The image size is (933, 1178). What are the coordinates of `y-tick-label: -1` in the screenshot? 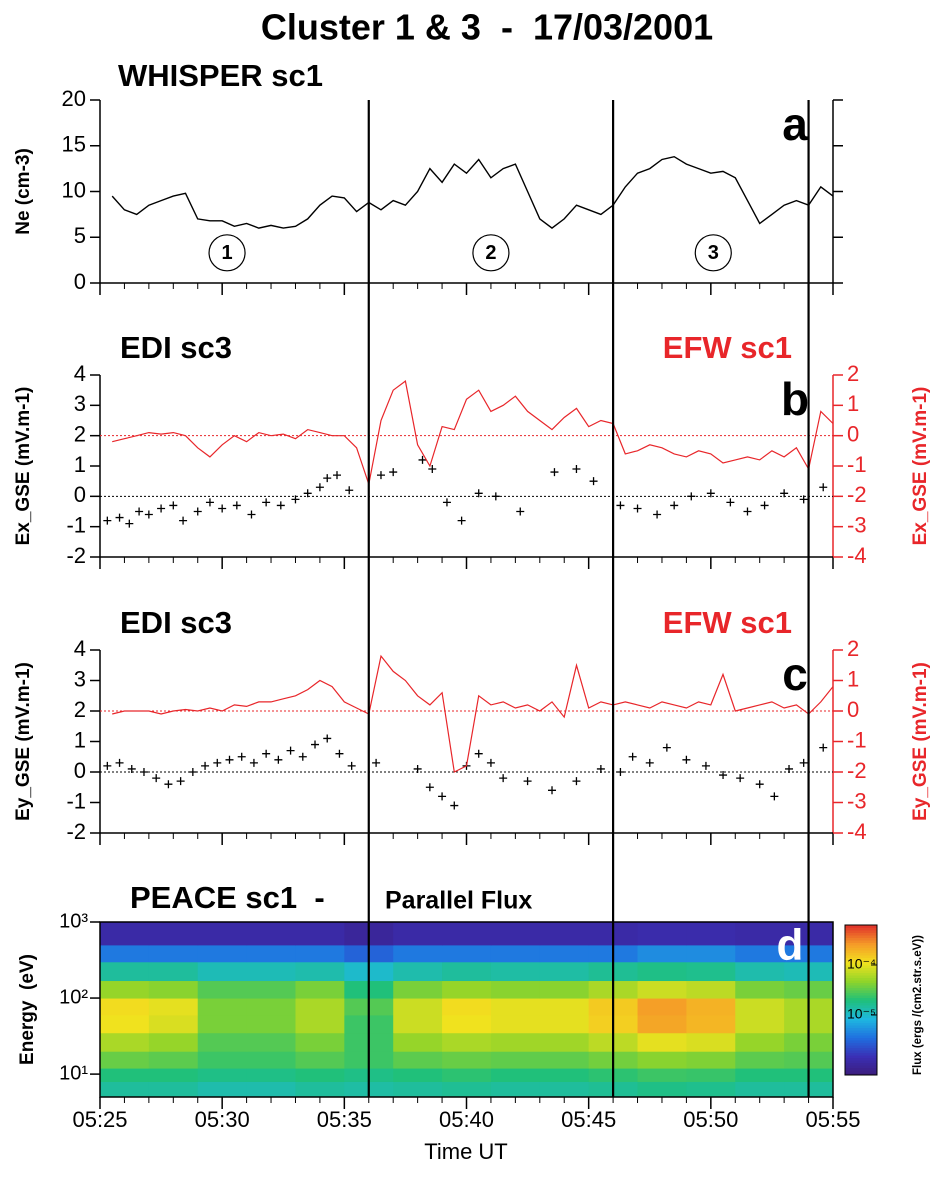 It's located at (76, 524).